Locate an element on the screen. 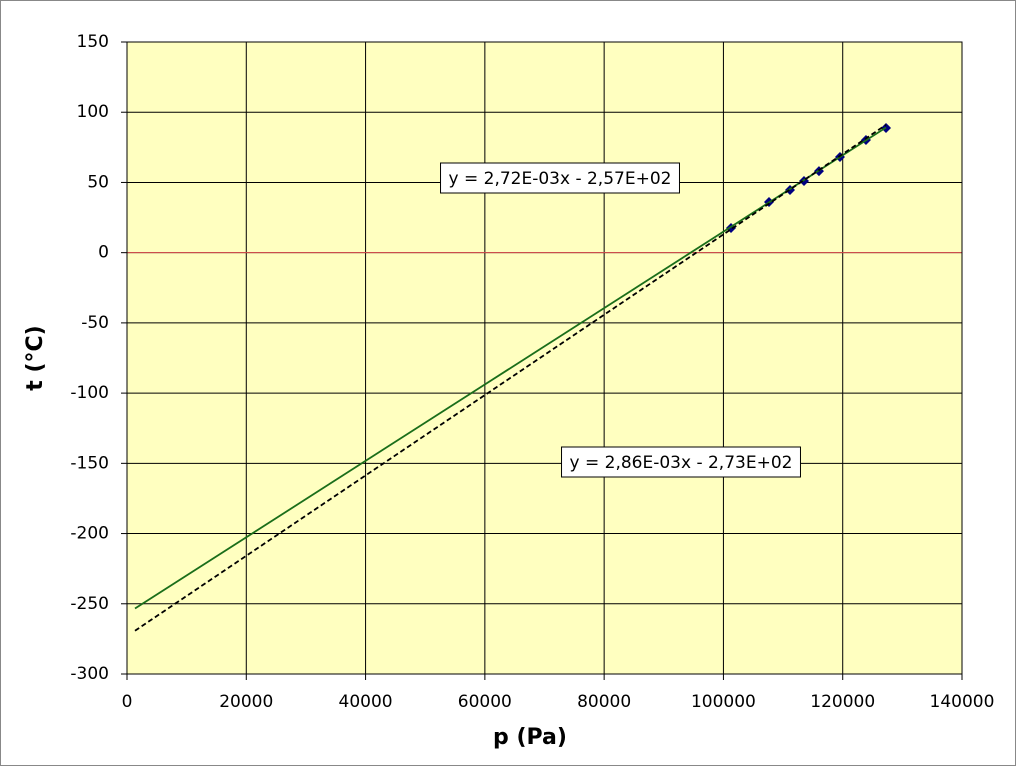 This screenshot has height=771, width=1017. x-tick-label: 100000 is located at coordinates (723, 702).